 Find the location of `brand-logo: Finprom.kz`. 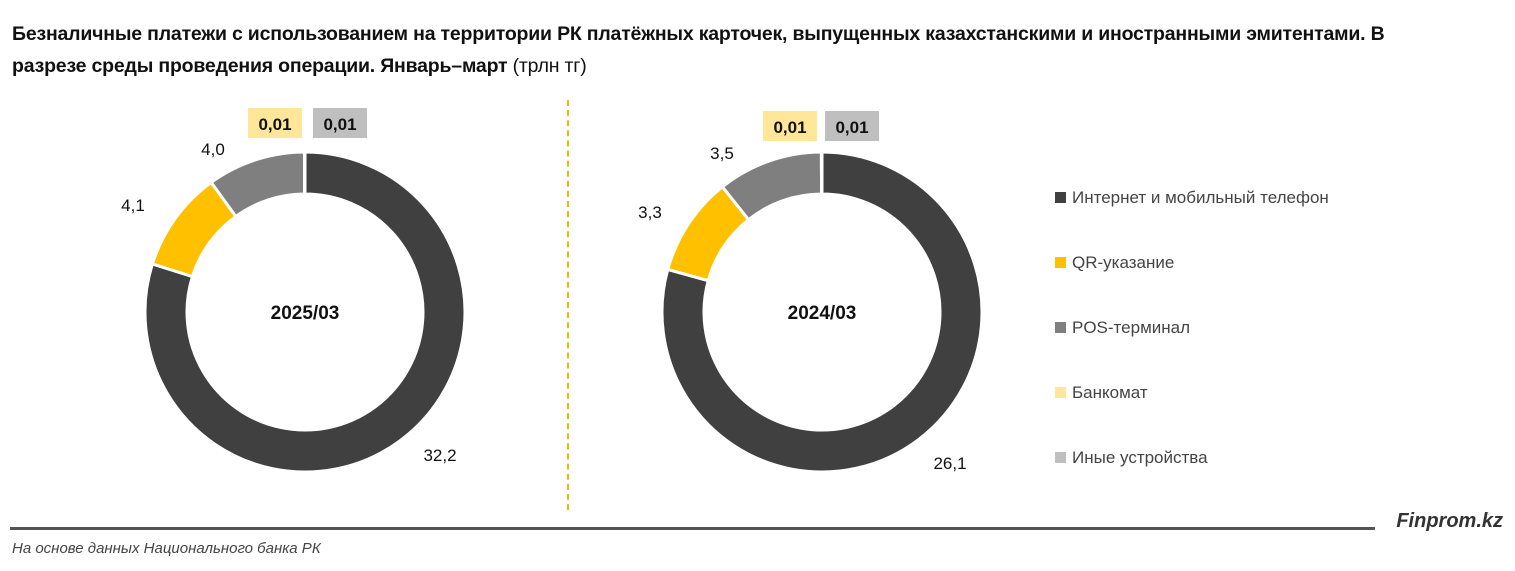

brand-logo: Finprom.kz is located at coordinates (1449, 521).